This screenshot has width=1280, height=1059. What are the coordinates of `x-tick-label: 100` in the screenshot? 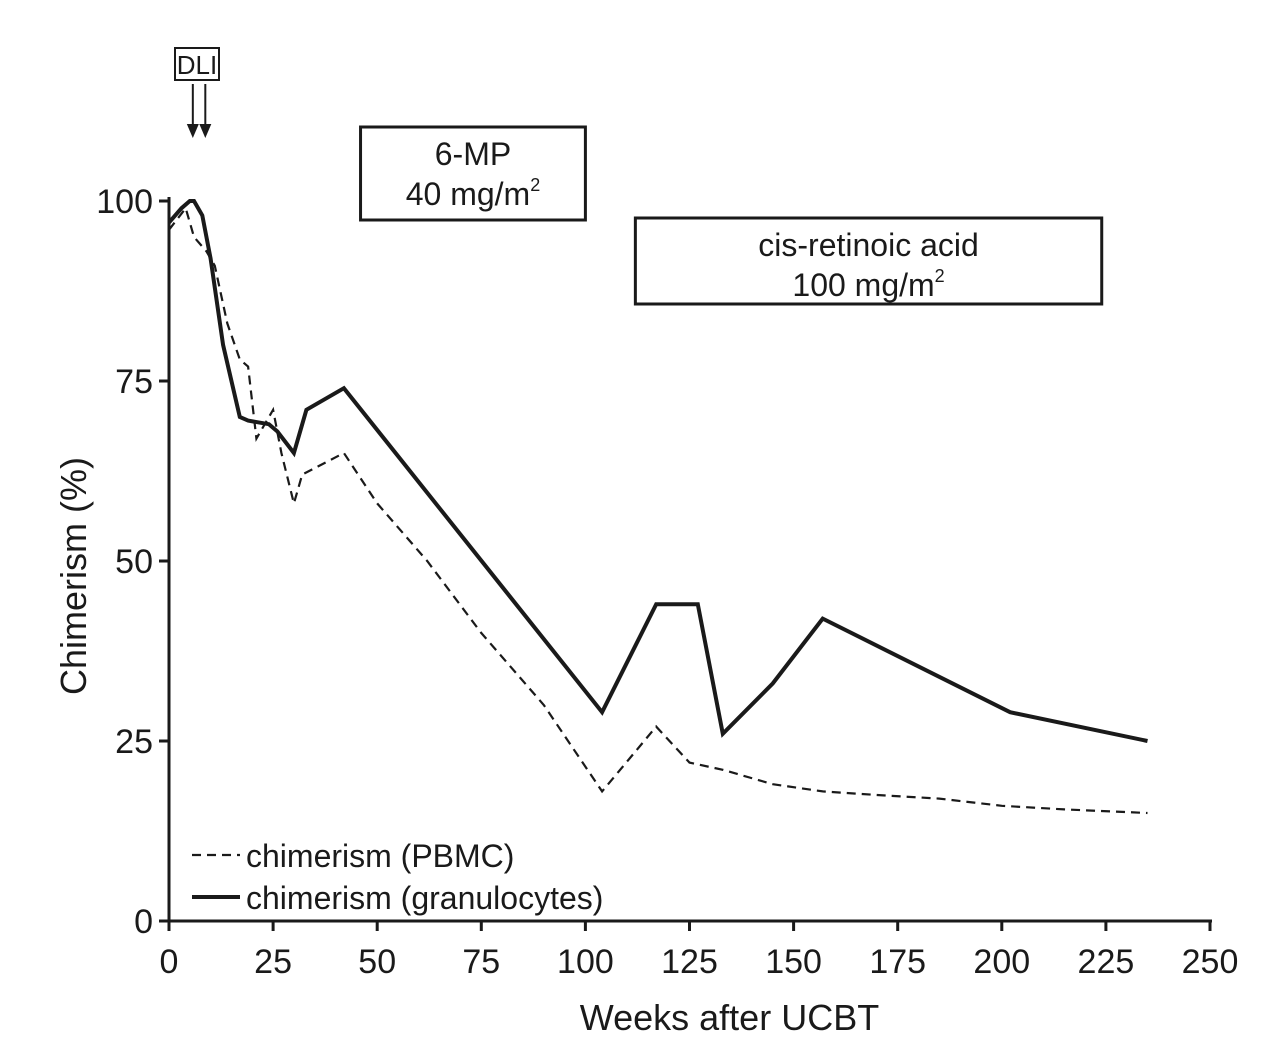 It's located at (585, 962).